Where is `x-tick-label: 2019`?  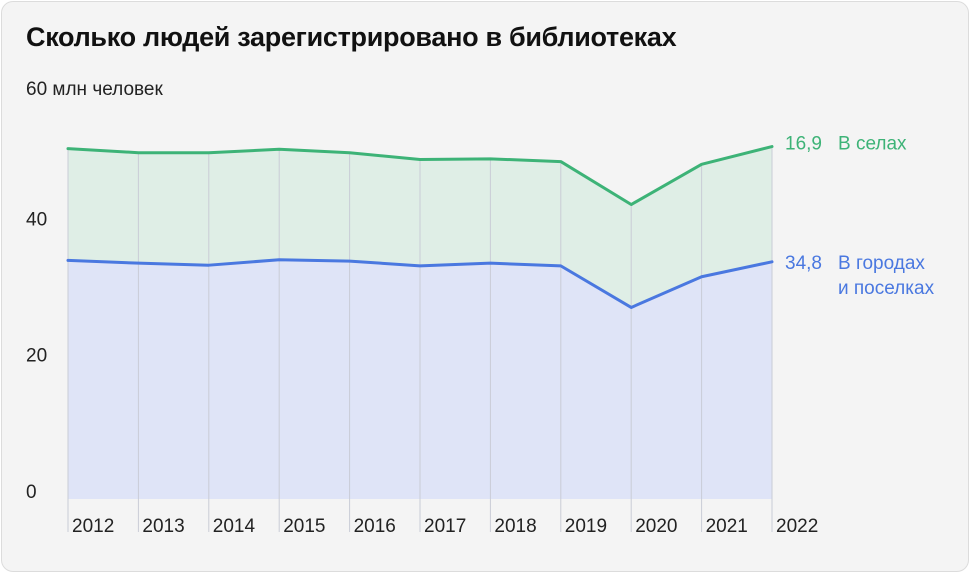
x-tick-label: 2019 is located at coordinates (586, 526).